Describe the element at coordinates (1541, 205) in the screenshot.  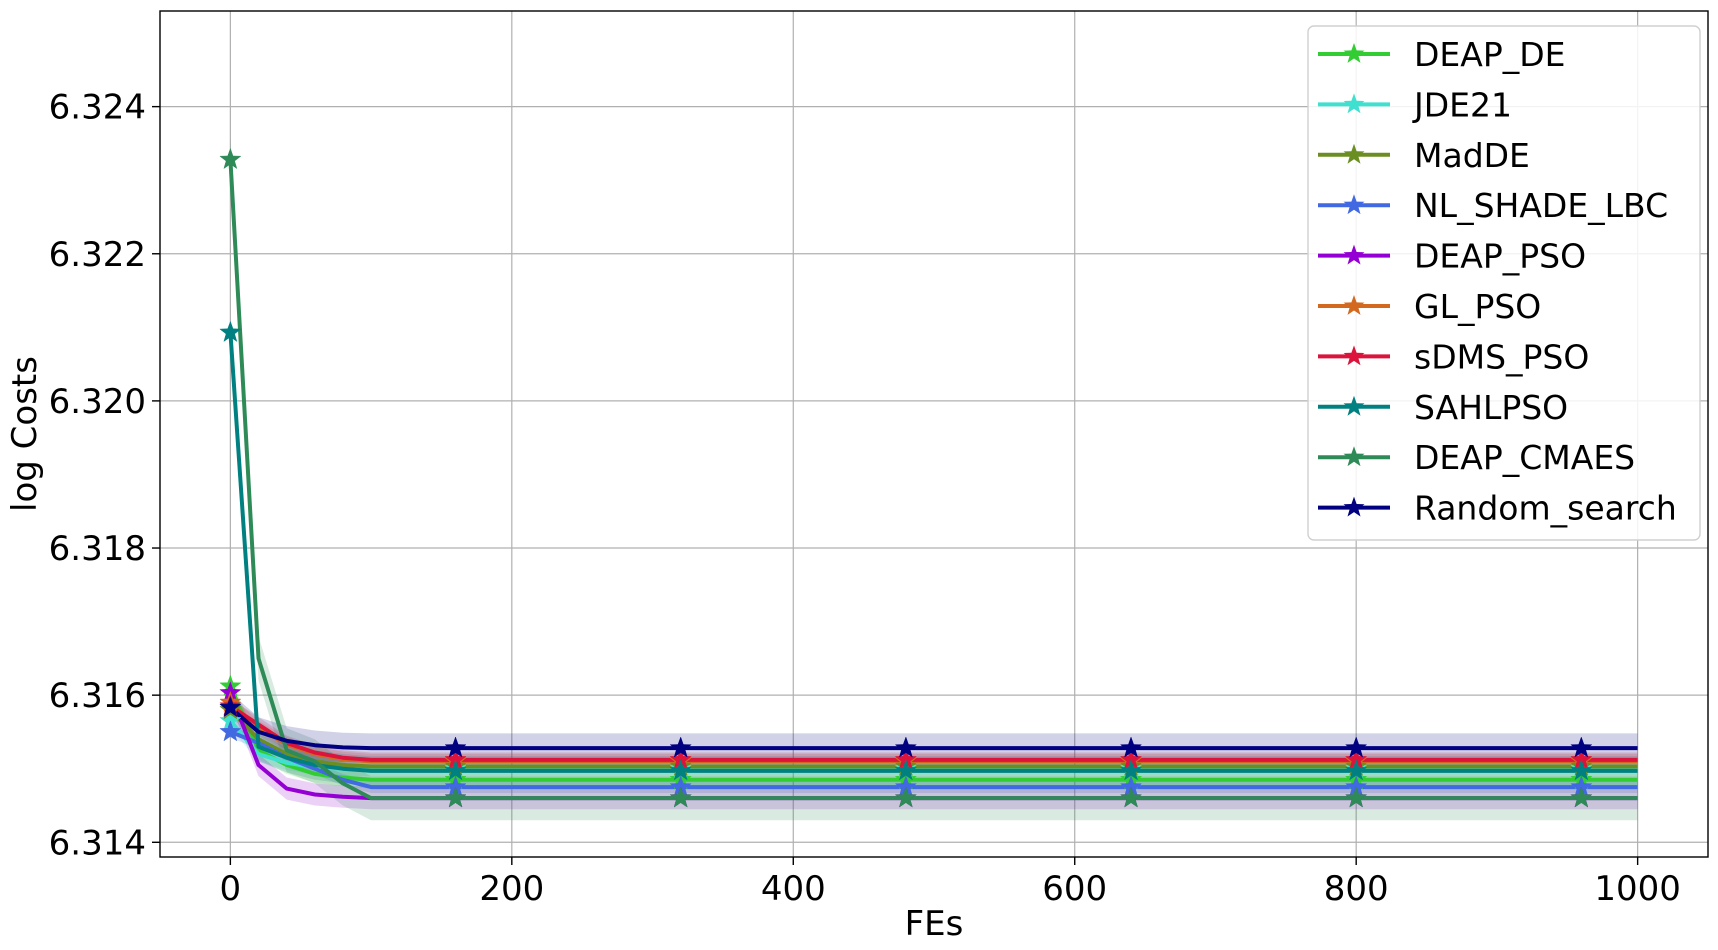
I see `legend-label: NL_SHADE_LBC` at that location.